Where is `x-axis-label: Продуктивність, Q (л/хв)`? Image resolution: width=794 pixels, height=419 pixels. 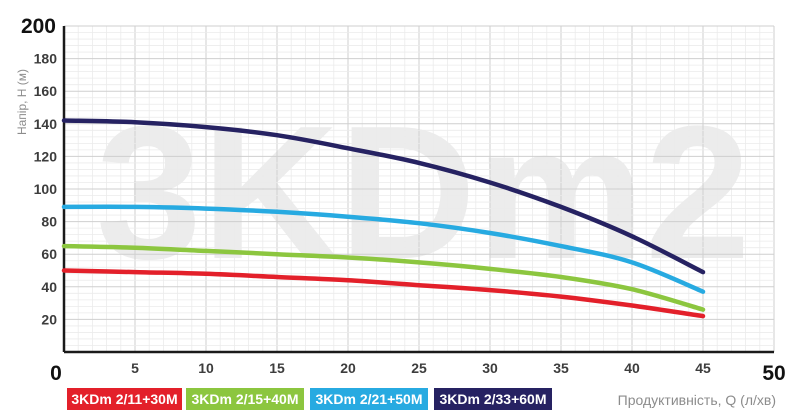
x-axis-label: Продуктивність, Q (л/хв) is located at coordinates (697, 400).